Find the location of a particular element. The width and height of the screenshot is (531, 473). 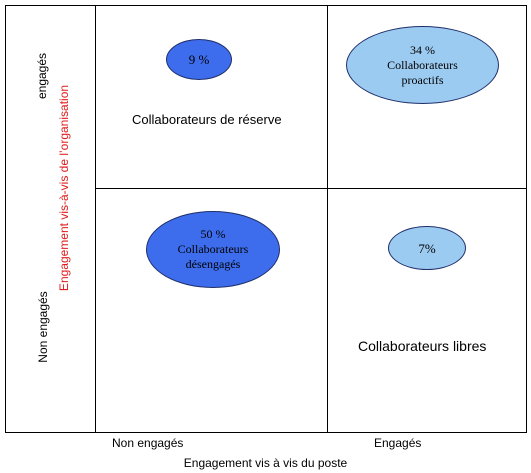

column-divider is located at coordinates (327, 219).